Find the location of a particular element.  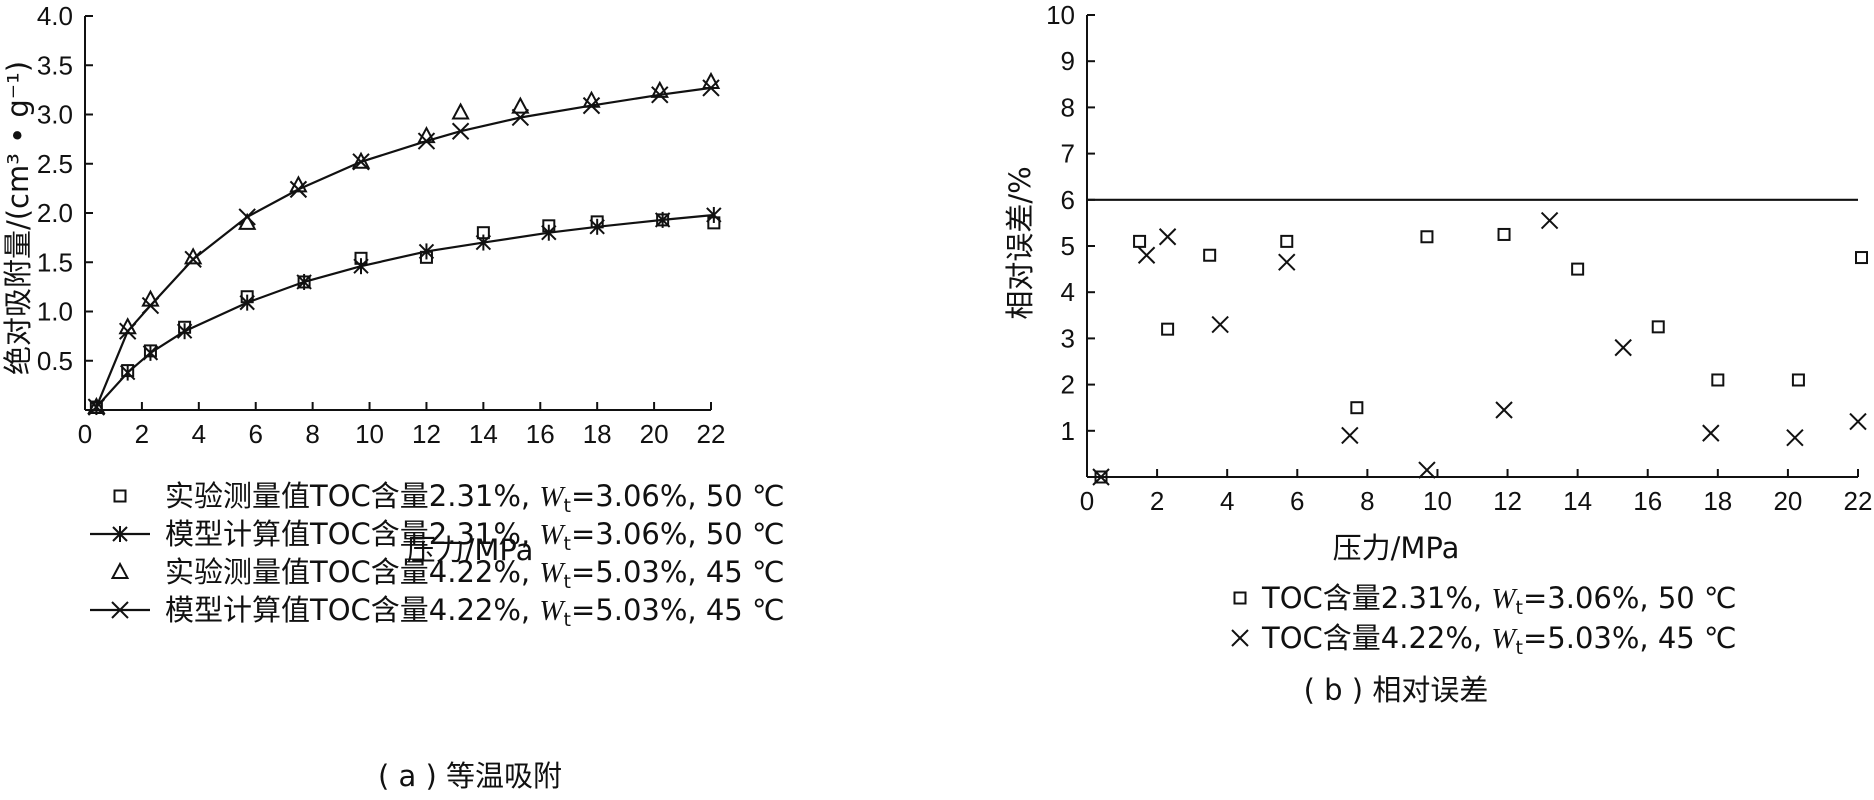

legend-label: 模型计算值TOC含量2.31%, Wt=3.06%, 50 ℃ is located at coordinates (475, 536).